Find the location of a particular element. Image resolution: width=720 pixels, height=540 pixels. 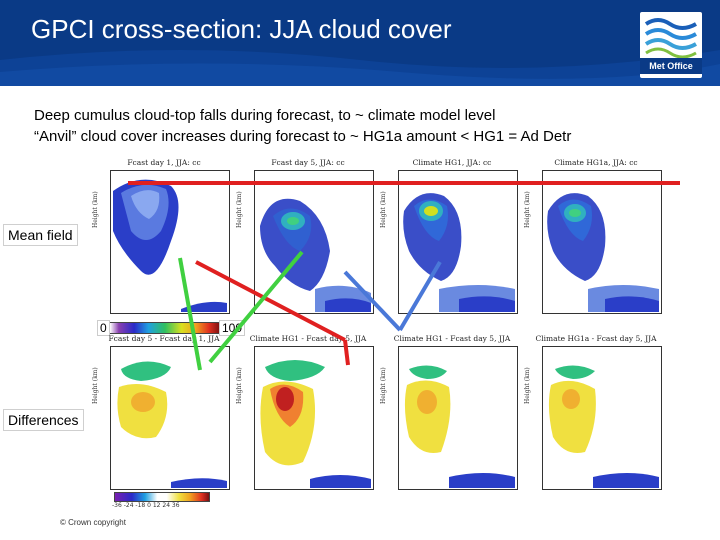

mean-panel-climate-hg1a: Climate HG1a, JJA: cc Height (km) is located at coordinates (595, 242).